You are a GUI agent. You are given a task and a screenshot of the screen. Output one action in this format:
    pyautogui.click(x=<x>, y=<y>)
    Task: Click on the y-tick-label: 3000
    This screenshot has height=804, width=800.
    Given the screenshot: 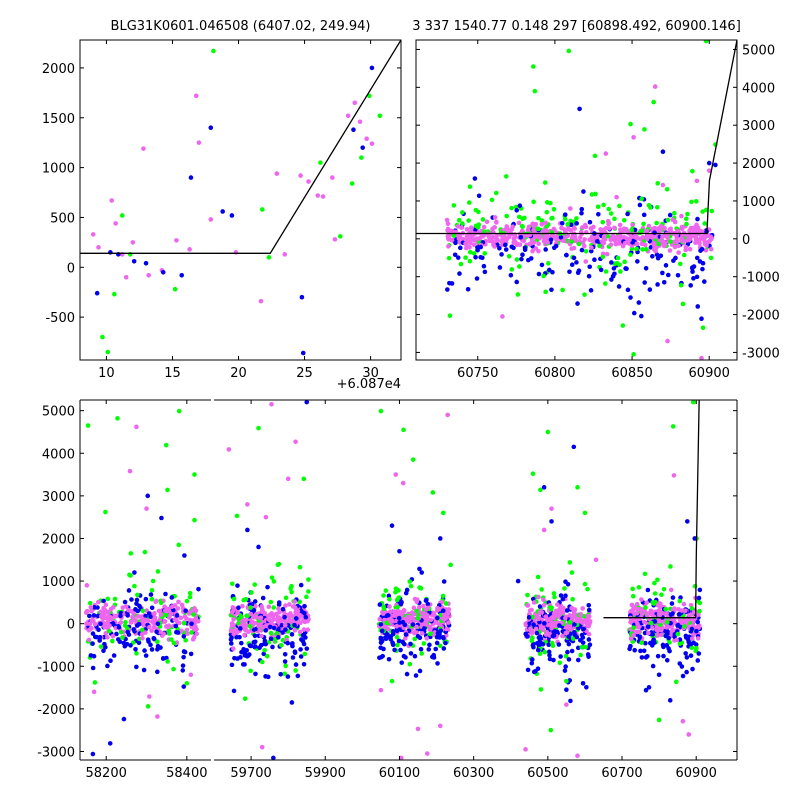 What is the action you would take?
    pyautogui.click(x=758, y=126)
    